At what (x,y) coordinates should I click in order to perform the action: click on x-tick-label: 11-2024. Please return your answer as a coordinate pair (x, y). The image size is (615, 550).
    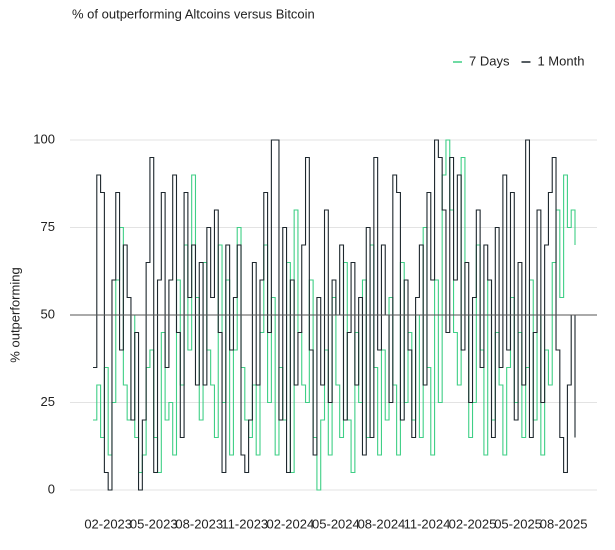
    Looking at the image, I should click on (427, 523).